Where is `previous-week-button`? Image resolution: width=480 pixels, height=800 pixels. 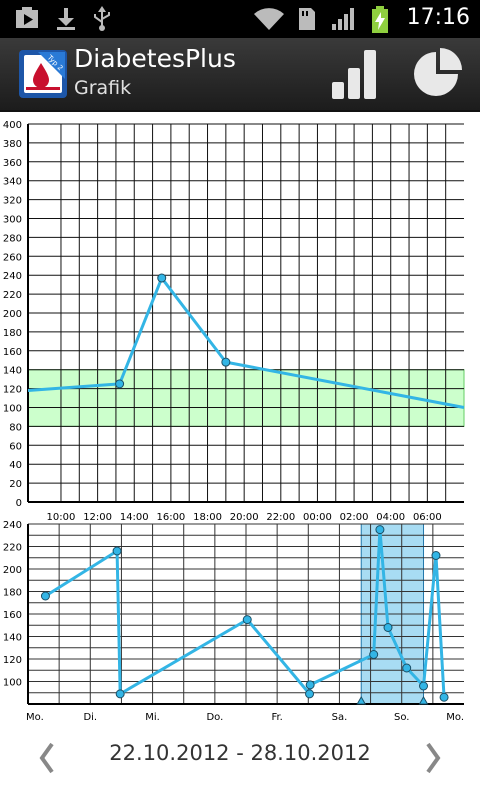 previous-week-button is located at coordinates (47, 758).